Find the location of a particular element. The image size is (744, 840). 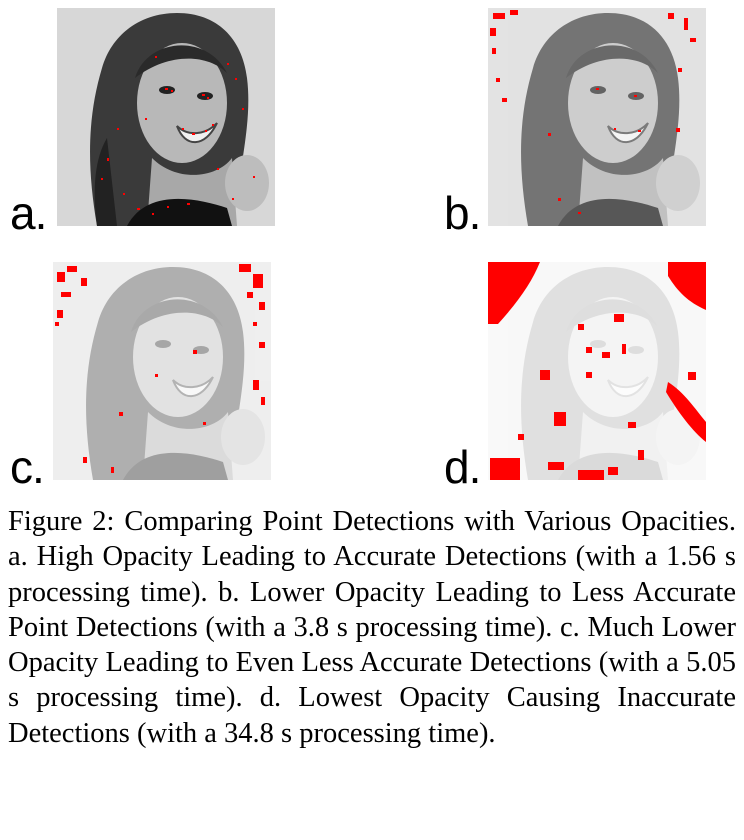

panel-b-image is located at coordinates (597, 117).